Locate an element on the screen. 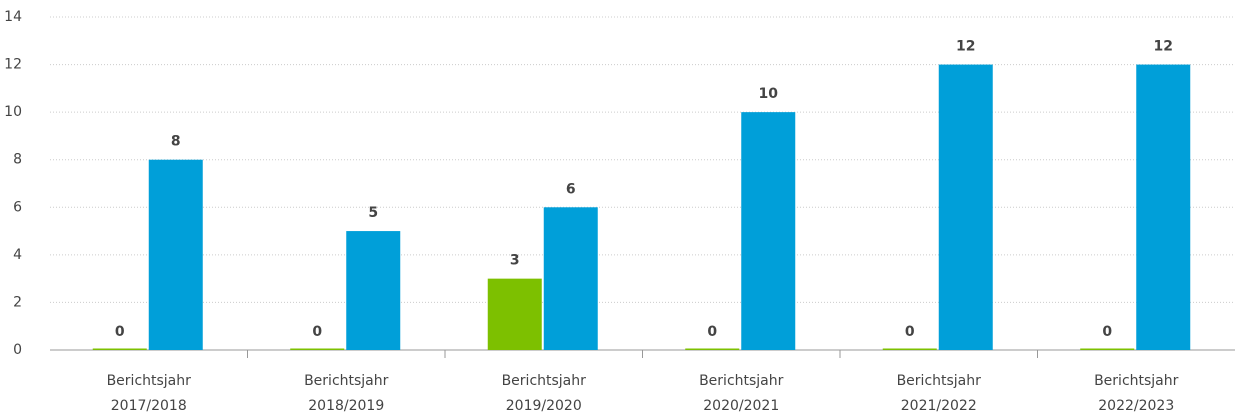  value-label: 3 is located at coordinates (515, 261).